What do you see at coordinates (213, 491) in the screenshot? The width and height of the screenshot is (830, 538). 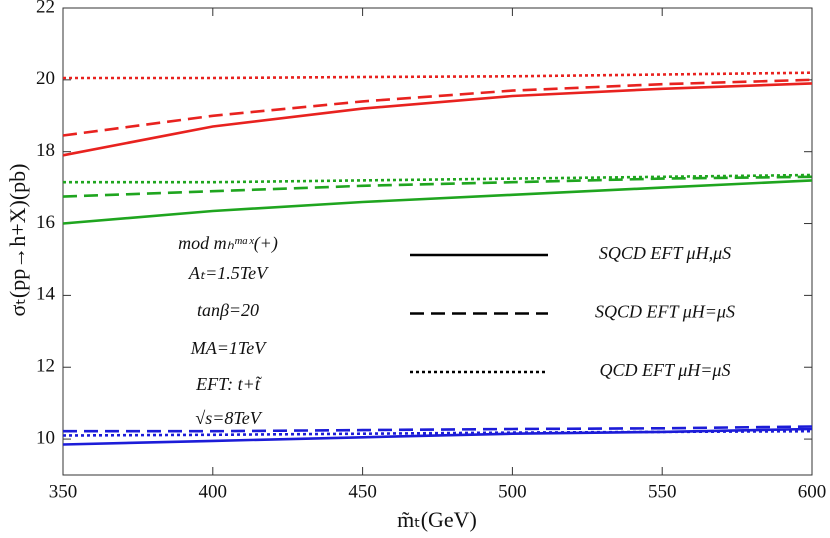 I see `x-tick-label: 400` at bounding box center [213, 491].